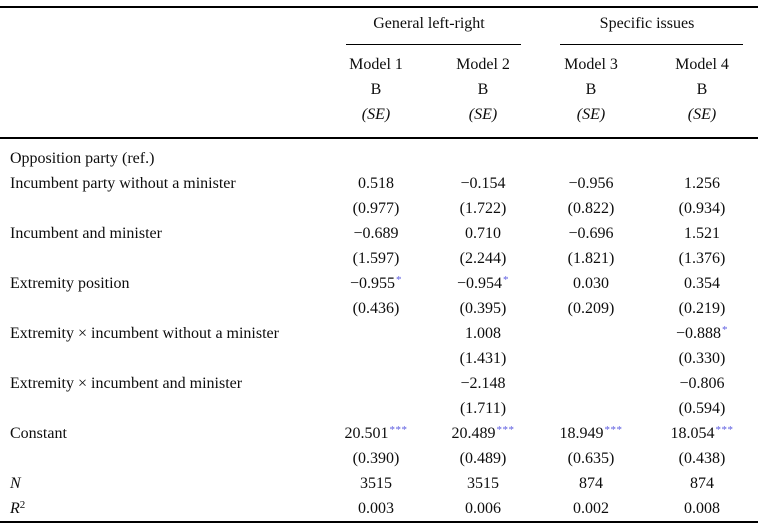 The width and height of the screenshot is (758, 528). I want to click on row-label: Constant, so click(38, 433).